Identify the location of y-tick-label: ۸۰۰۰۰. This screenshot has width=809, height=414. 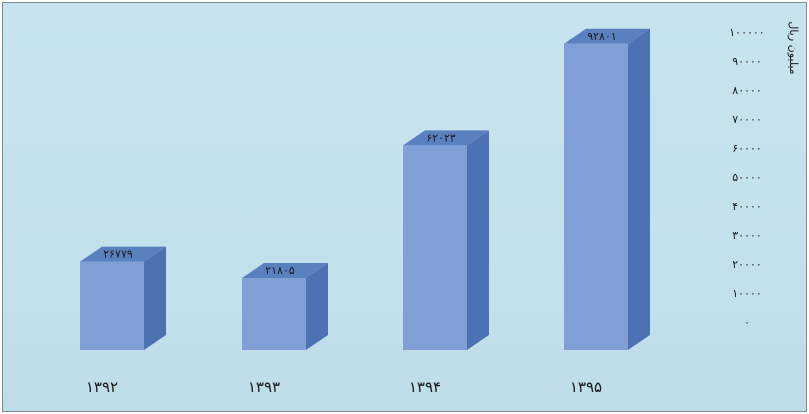
(747, 90).